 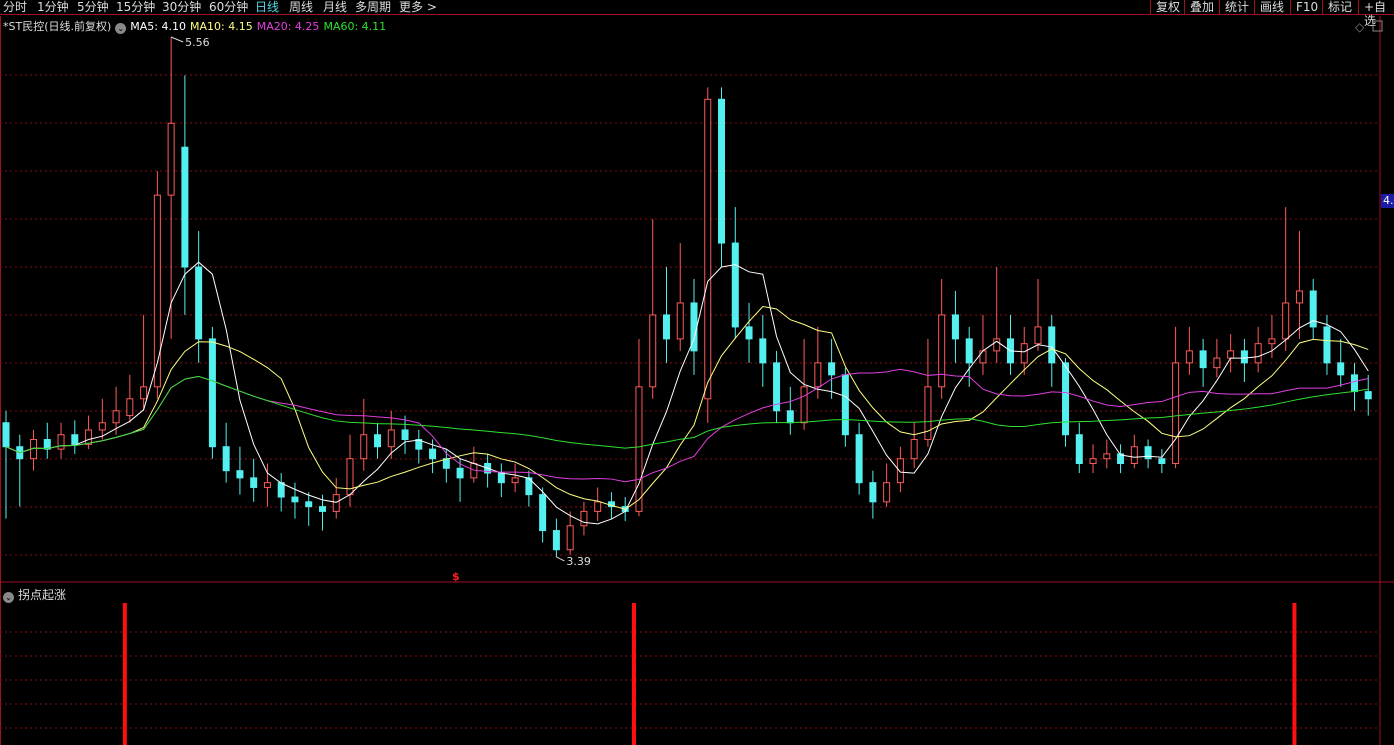 What do you see at coordinates (267, 7) in the screenshot?
I see `period-tab-6: 日线` at bounding box center [267, 7].